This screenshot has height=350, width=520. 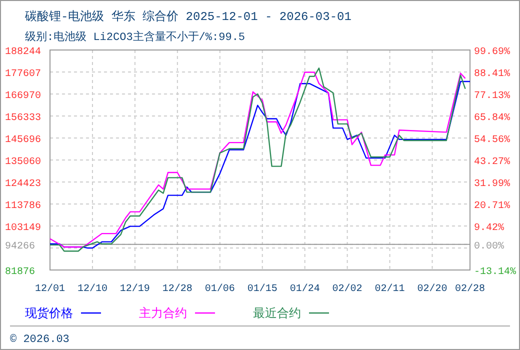 What do you see at coordinates (489, 246) in the screenshot?
I see `y2-tick-label: 0.00%` at bounding box center [489, 246].